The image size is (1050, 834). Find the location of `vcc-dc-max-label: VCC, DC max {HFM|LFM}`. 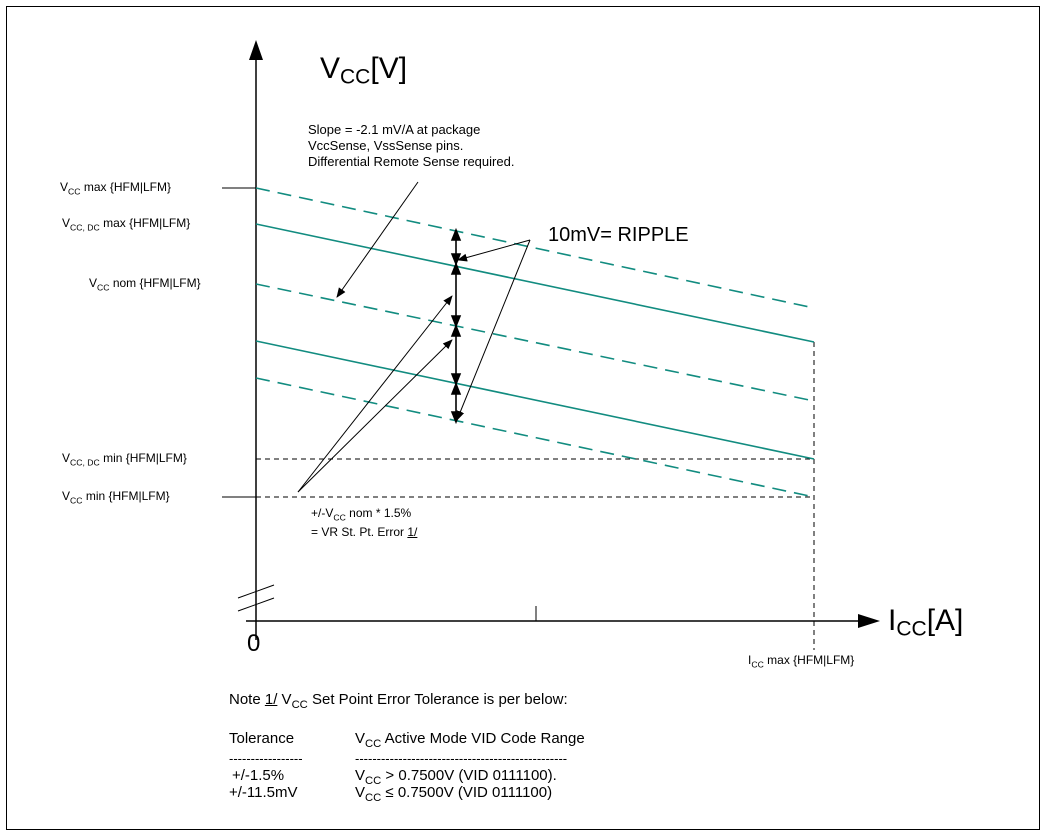

vcc-dc-max-label: VCC, DC max {HFM|LFM} is located at coordinates (126, 224).